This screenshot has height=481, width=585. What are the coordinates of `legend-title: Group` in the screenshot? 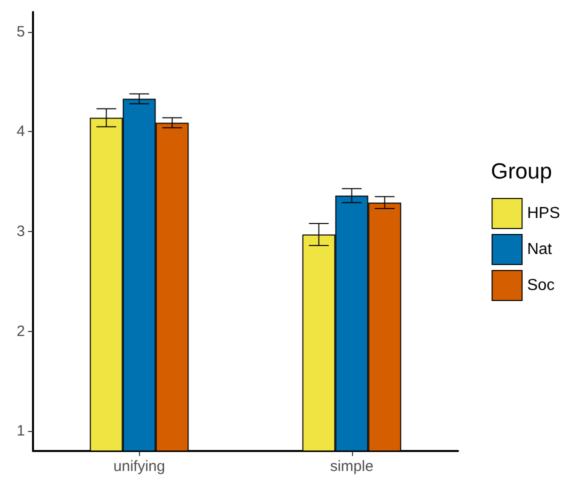 It's located at (521, 171).